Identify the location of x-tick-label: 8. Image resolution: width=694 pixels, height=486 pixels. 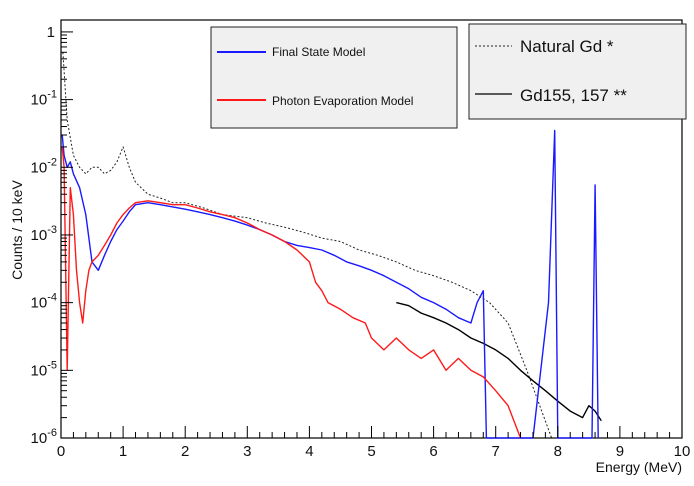
(558, 451).